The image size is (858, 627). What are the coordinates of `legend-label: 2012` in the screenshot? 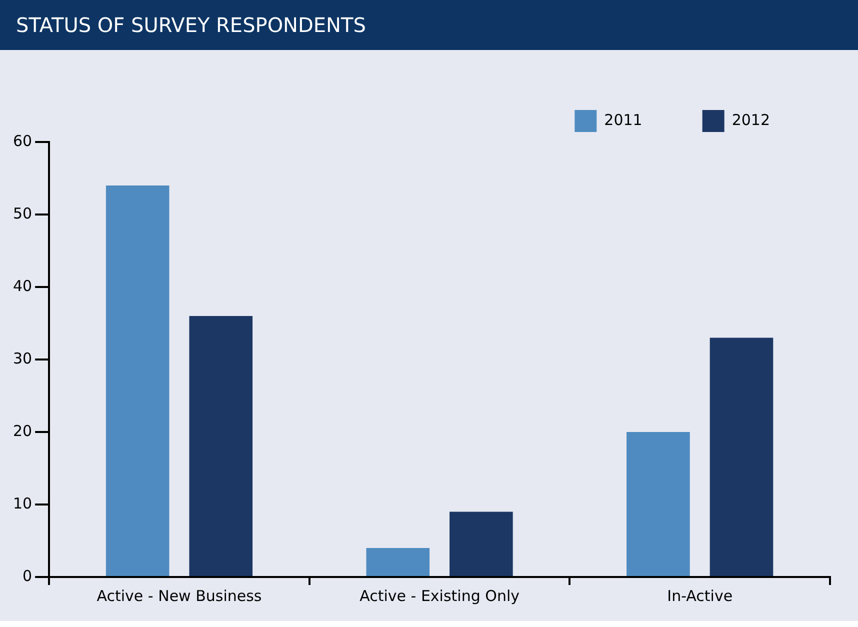 It's located at (751, 119).